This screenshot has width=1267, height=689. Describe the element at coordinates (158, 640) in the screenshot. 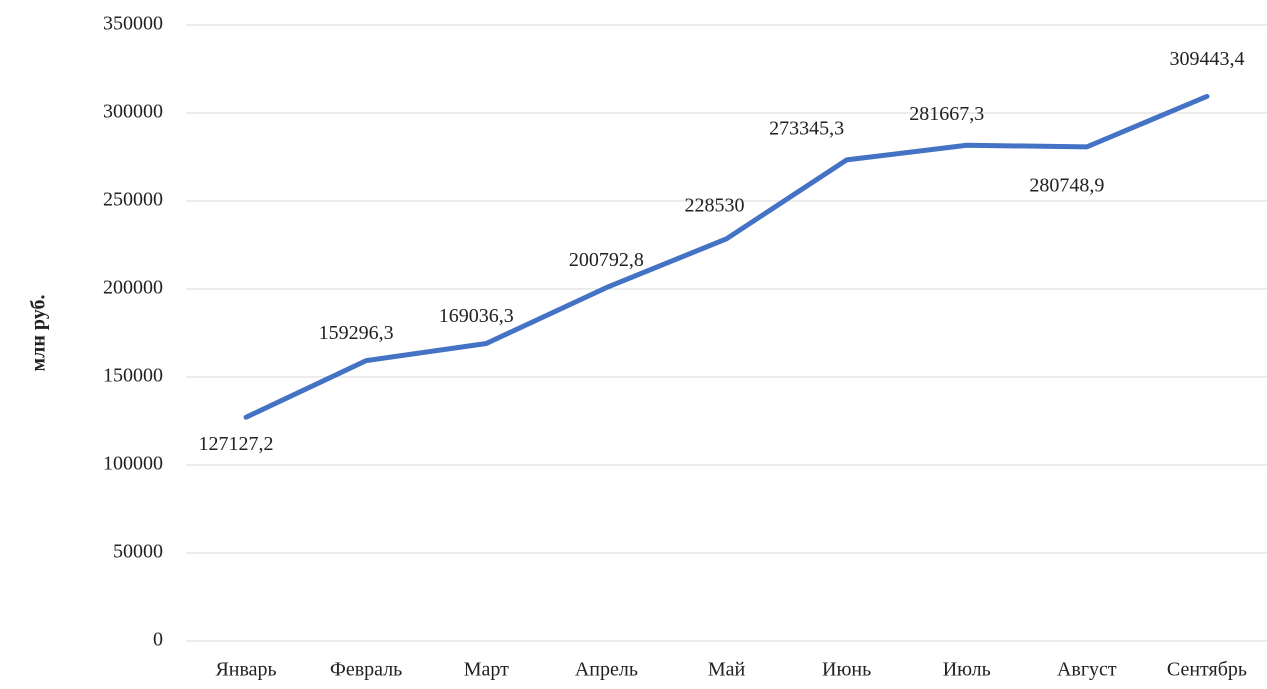

I see `y-tick-label: 0` at that location.